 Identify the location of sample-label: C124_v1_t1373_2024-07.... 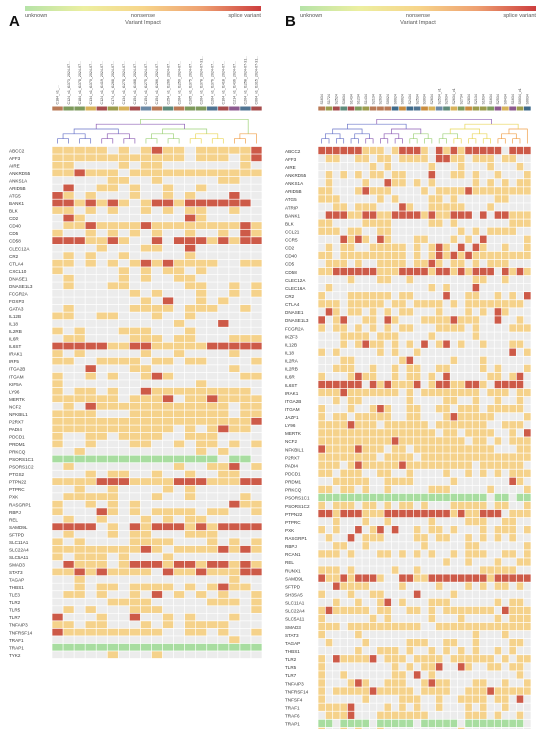
(69, 83).